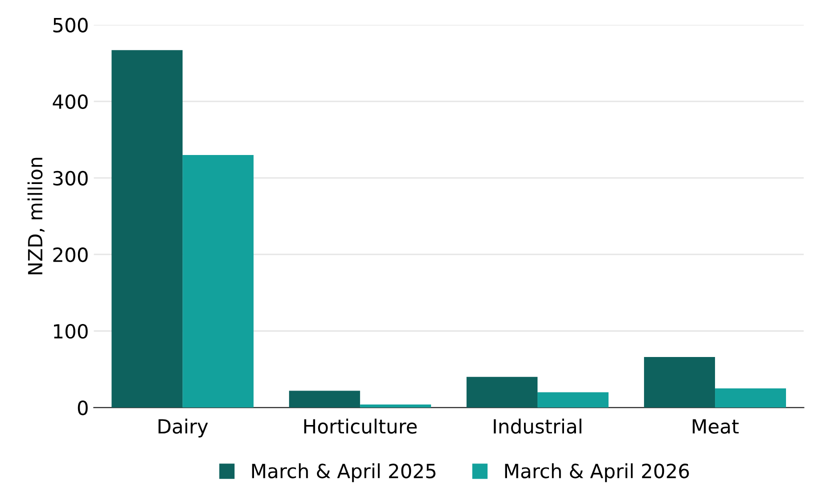 This screenshot has height=497, width=816. What do you see at coordinates (360, 426) in the screenshot?
I see `x-tick-label: Horticulture` at bounding box center [360, 426].